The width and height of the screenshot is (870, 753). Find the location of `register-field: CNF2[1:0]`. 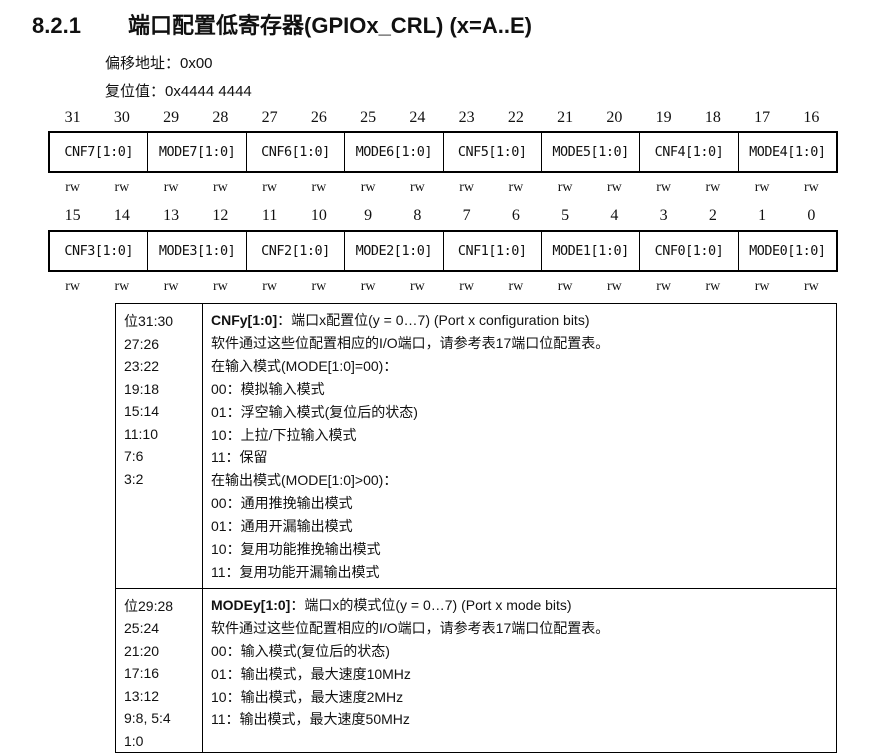

register-field: CNF2[1:0] is located at coordinates (294, 251).